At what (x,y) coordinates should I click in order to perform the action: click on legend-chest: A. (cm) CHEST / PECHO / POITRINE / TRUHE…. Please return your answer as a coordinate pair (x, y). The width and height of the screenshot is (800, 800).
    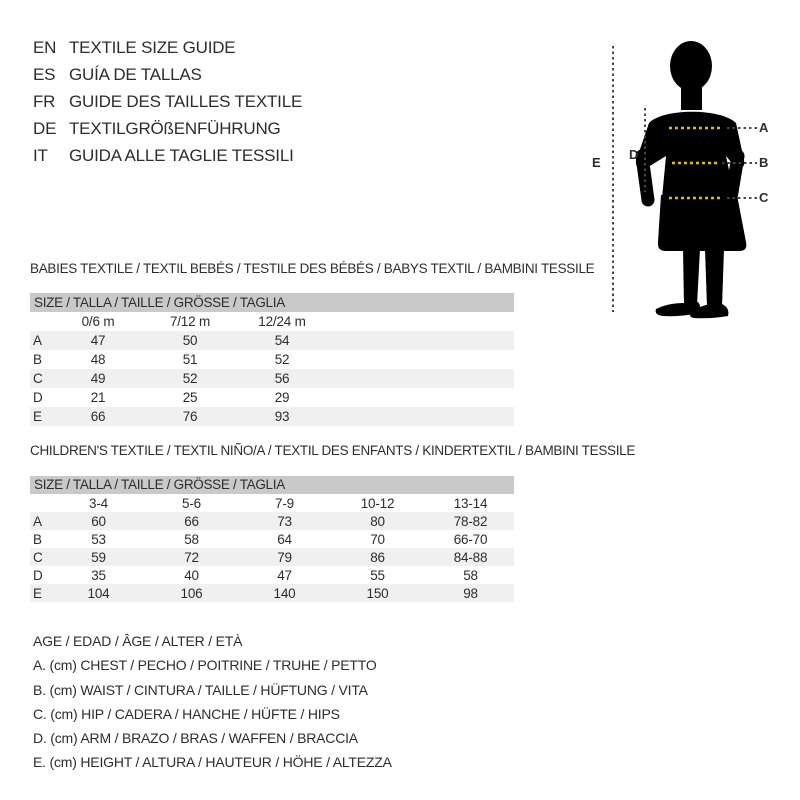
    Looking at the image, I should click on (205, 665).